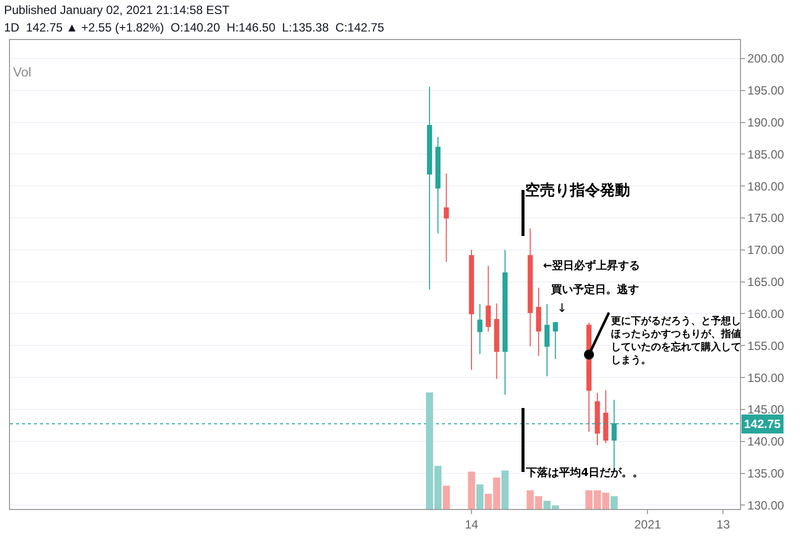  Describe the element at coordinates (591, 265) in the screenshot. I see `annotation: ←翌日必ず上昇する` at that location.